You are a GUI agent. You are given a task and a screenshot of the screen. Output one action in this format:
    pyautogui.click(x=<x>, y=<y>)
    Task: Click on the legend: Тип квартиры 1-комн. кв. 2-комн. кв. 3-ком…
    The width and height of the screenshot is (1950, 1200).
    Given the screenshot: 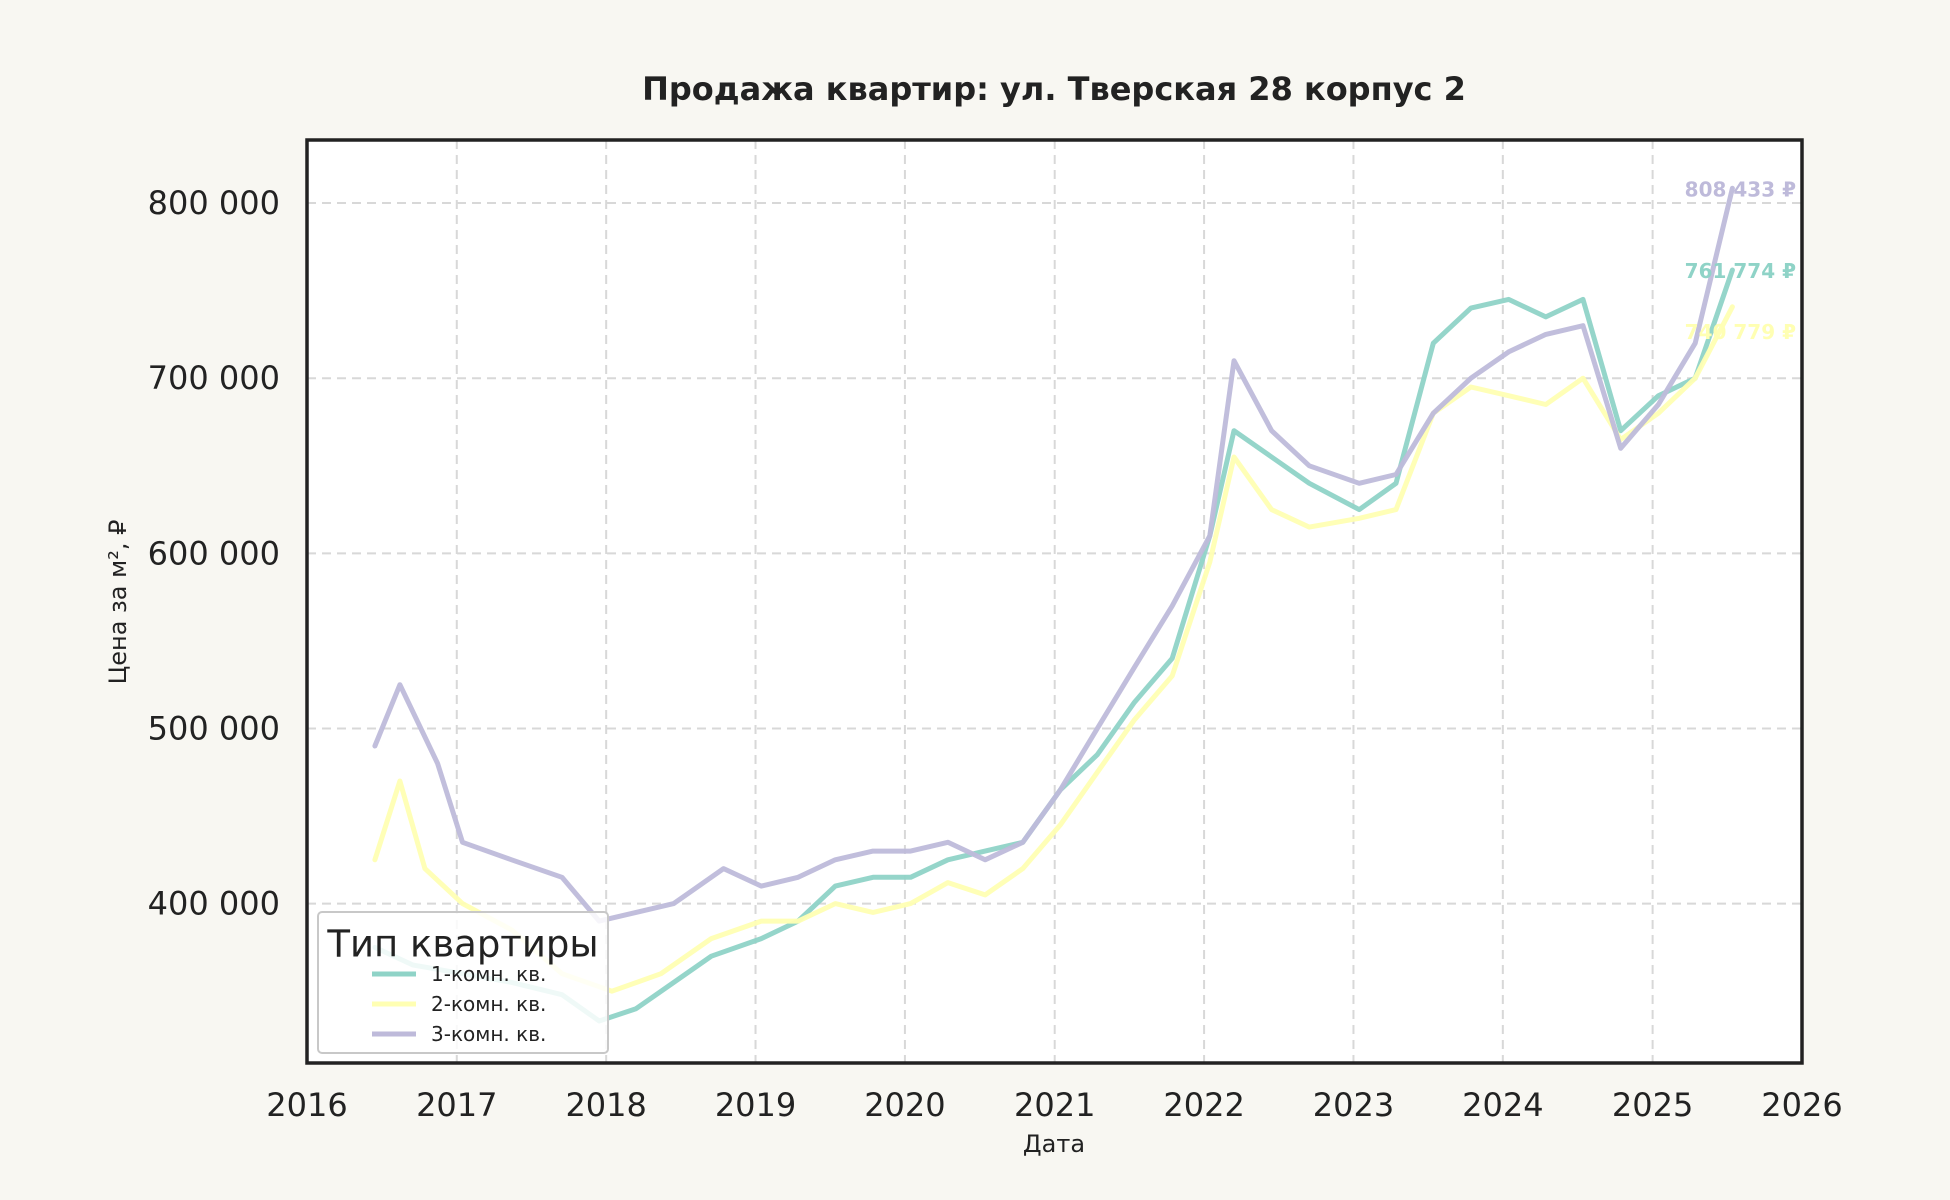 What is the action you would take?
    pyautogui.click(x=463, y=982)
    